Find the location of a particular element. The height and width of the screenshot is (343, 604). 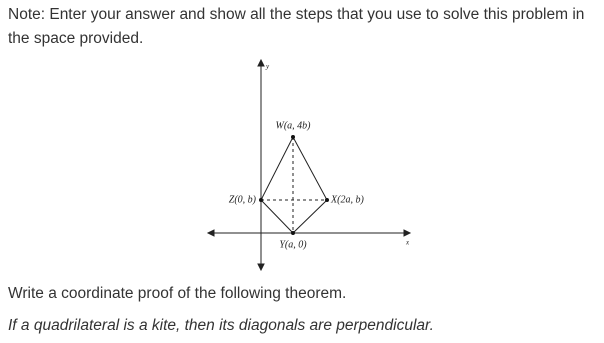

x-axis-label: x is located at coordinates (407, 243).